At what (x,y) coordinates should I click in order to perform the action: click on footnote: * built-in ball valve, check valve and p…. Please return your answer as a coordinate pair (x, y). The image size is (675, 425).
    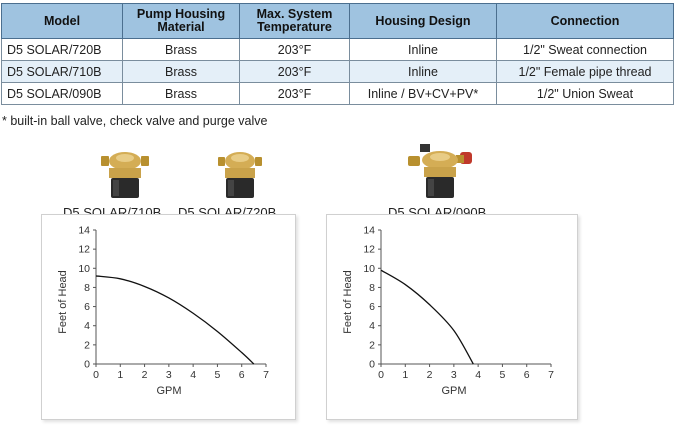
    Looking at the image, I should click on (135, 121).